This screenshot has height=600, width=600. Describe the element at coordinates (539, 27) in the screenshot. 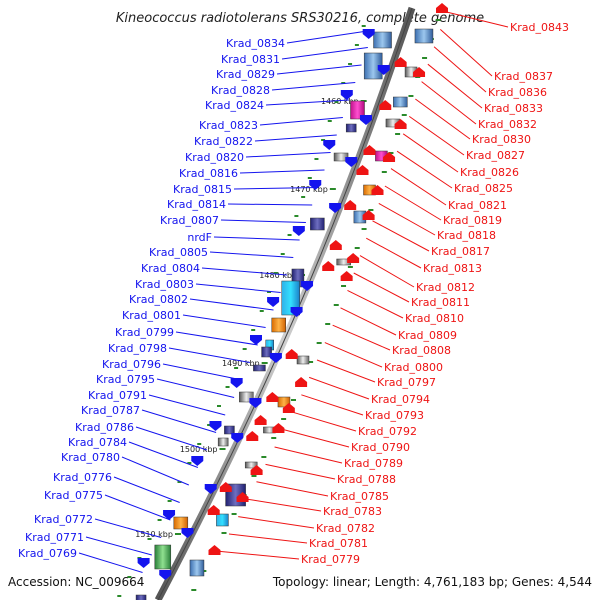

I see `gene-label: Krad_0843` at that location.